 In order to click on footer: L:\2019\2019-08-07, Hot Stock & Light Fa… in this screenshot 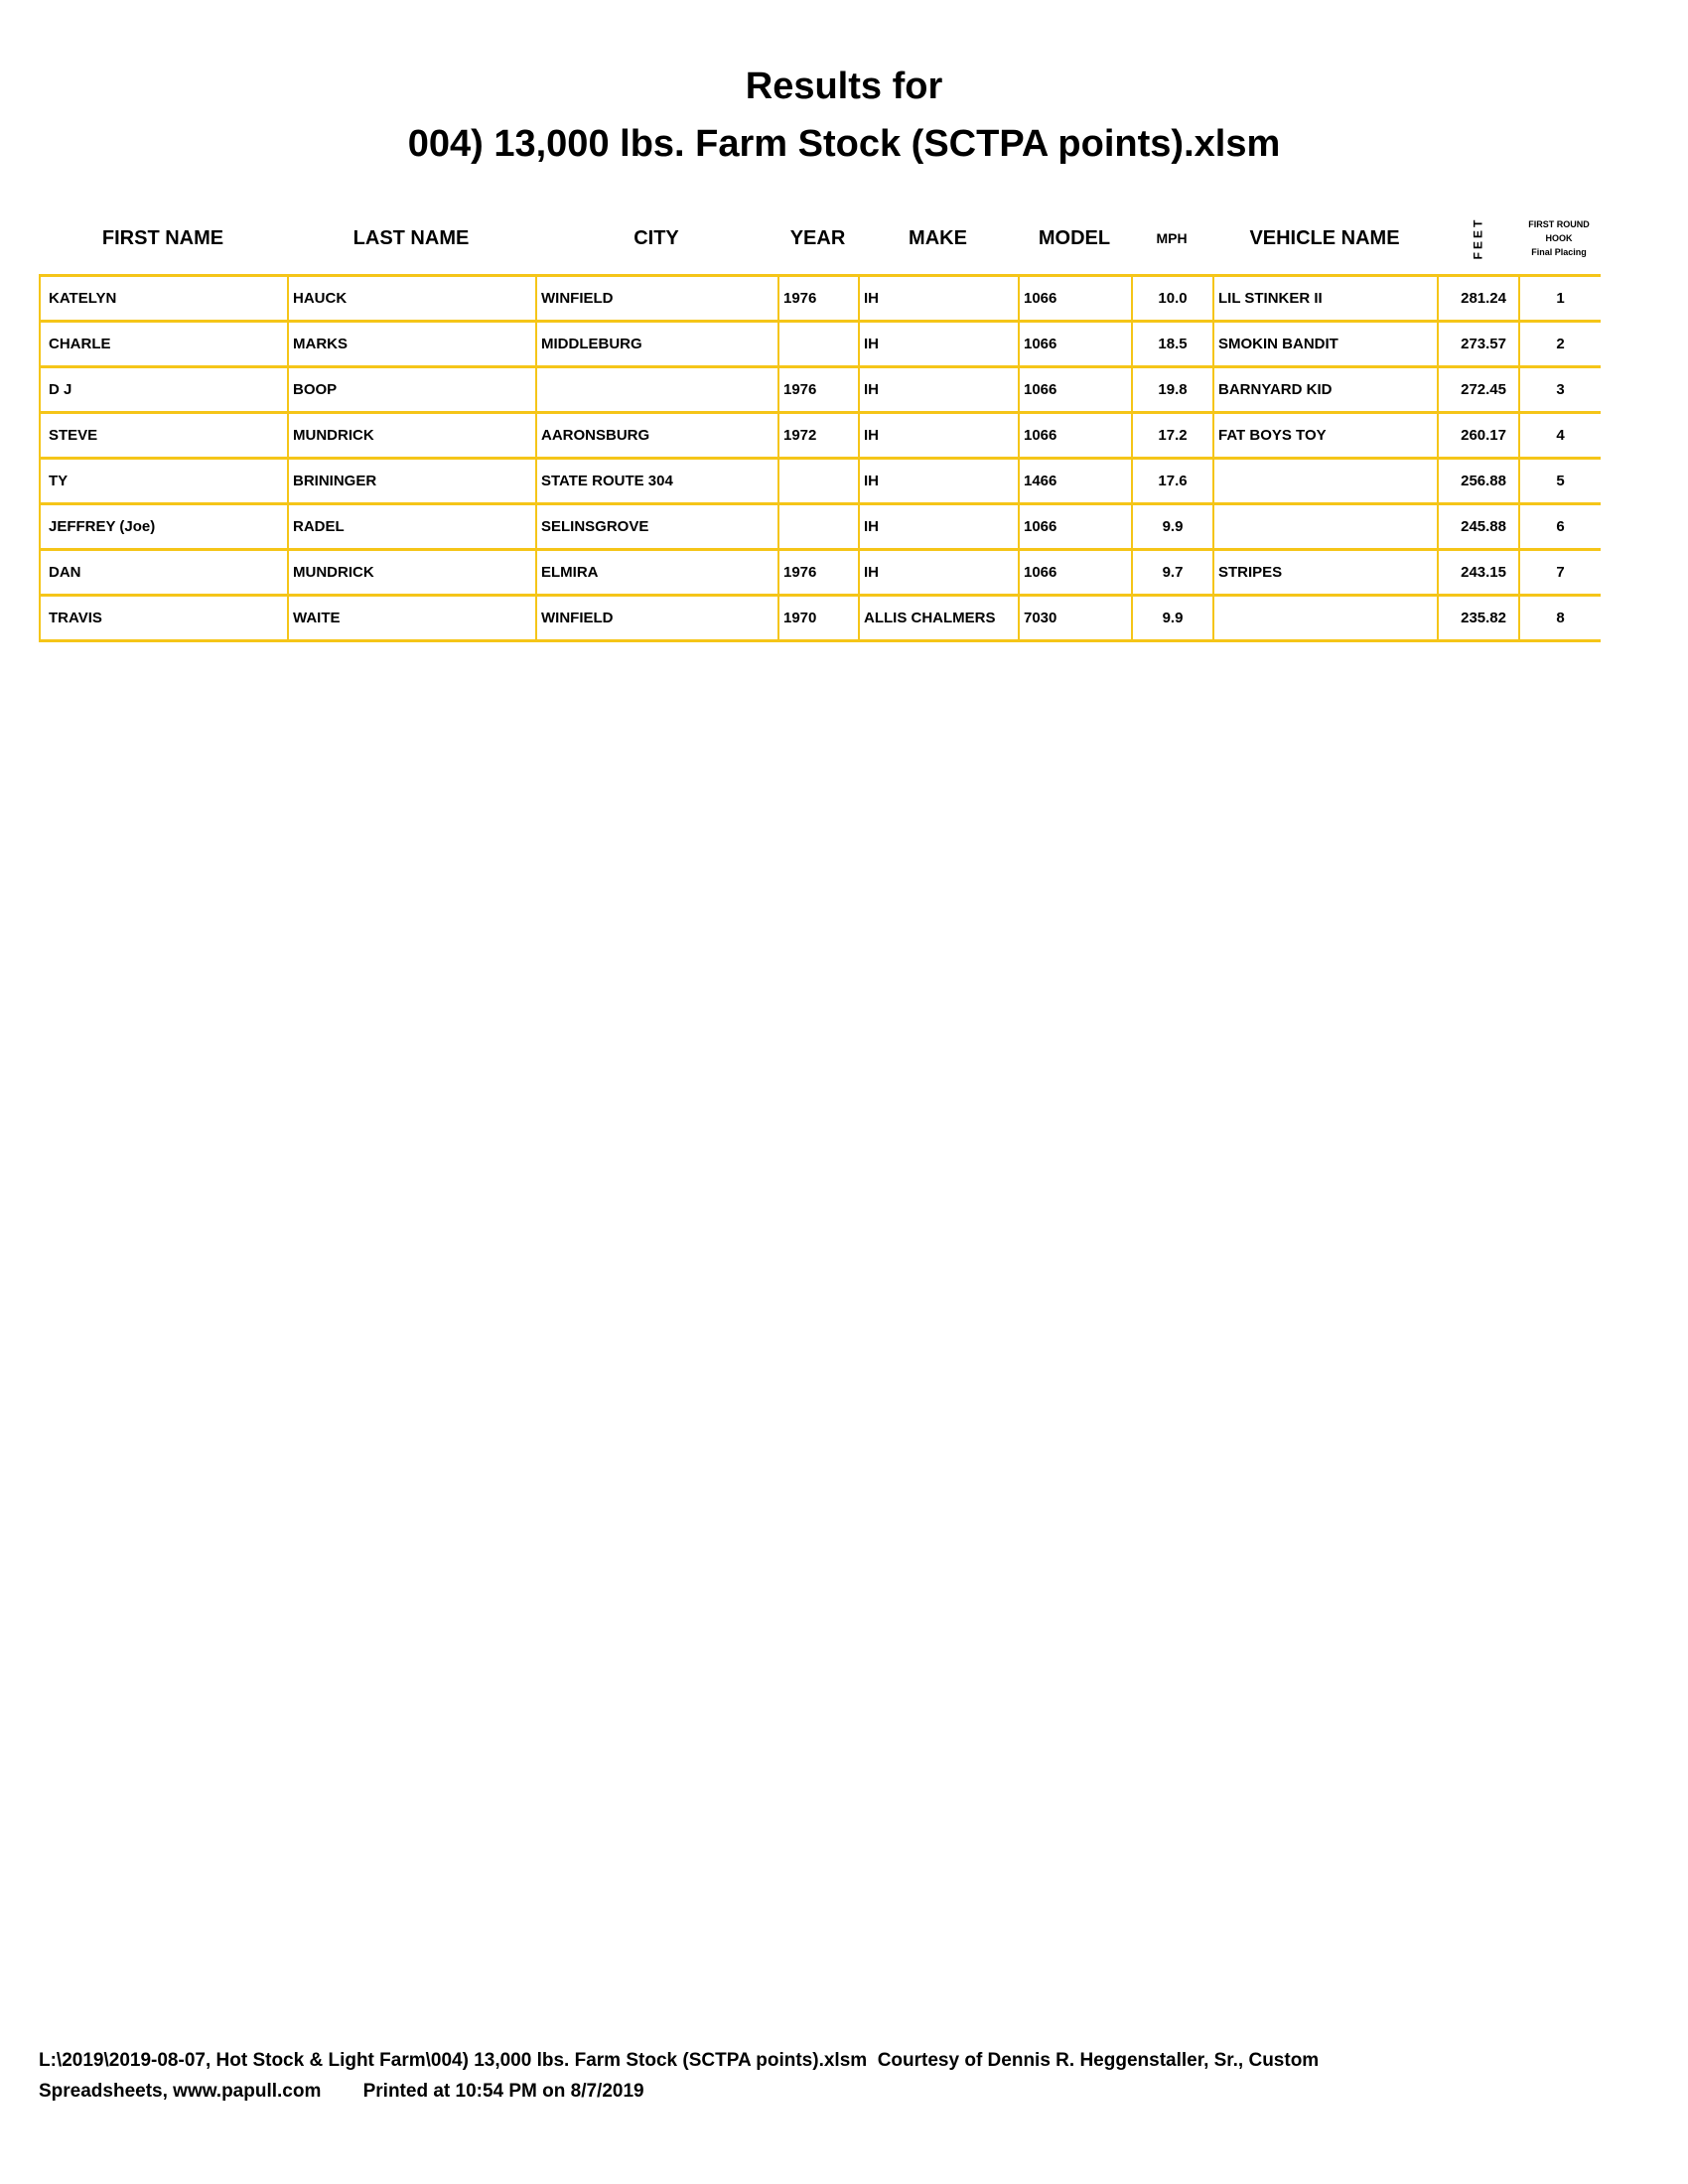, I will do `click(833, 2076)`.